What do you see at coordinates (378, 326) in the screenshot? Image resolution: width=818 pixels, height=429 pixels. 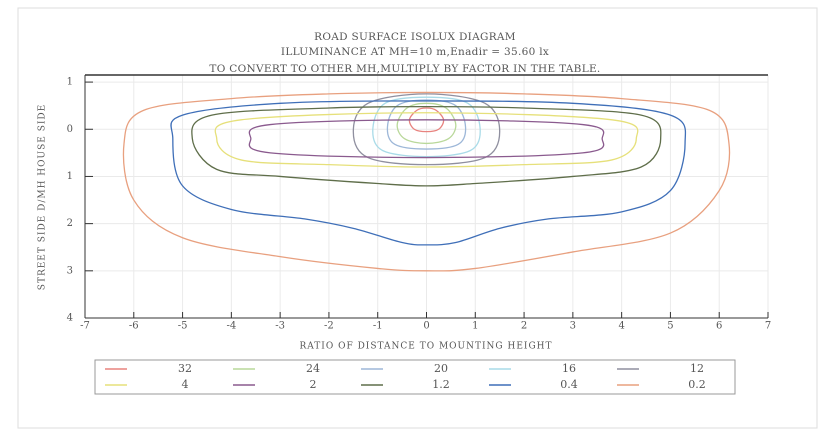 I see `x-tick-label: -1` at bounding box center [378, 326].